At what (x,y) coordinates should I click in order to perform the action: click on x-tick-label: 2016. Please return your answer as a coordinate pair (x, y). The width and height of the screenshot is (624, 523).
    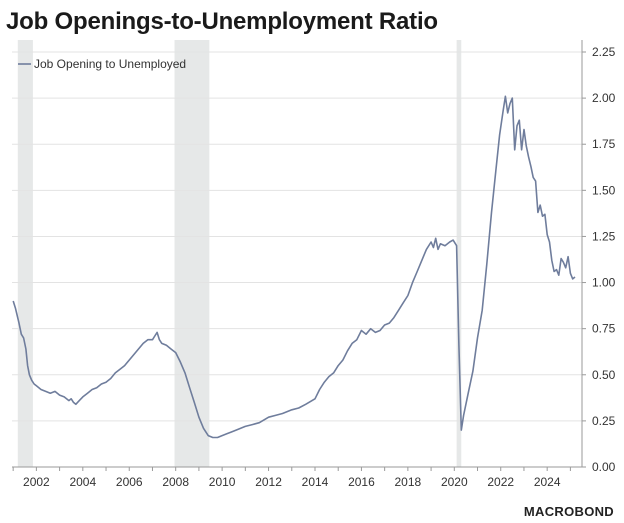
    Looking at the image, I should click on (361, 482).